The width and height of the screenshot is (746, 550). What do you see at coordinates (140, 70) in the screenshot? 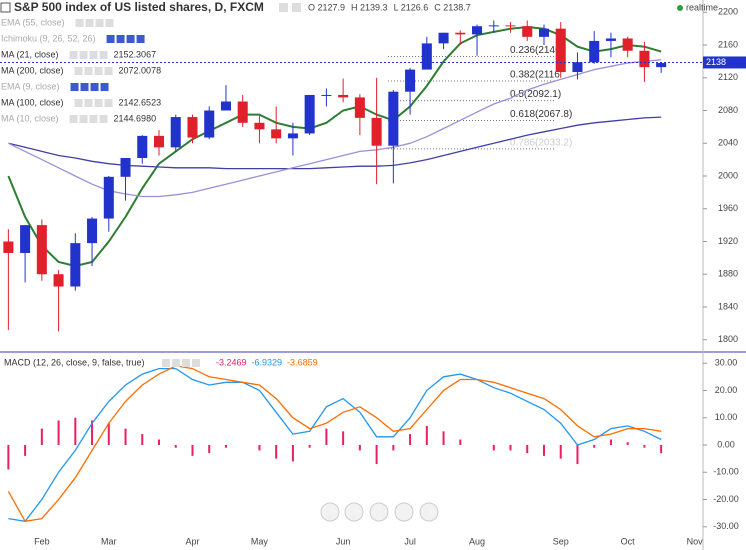
I see `indicator-value: 2072.0078` at bounding box center [140, 70].